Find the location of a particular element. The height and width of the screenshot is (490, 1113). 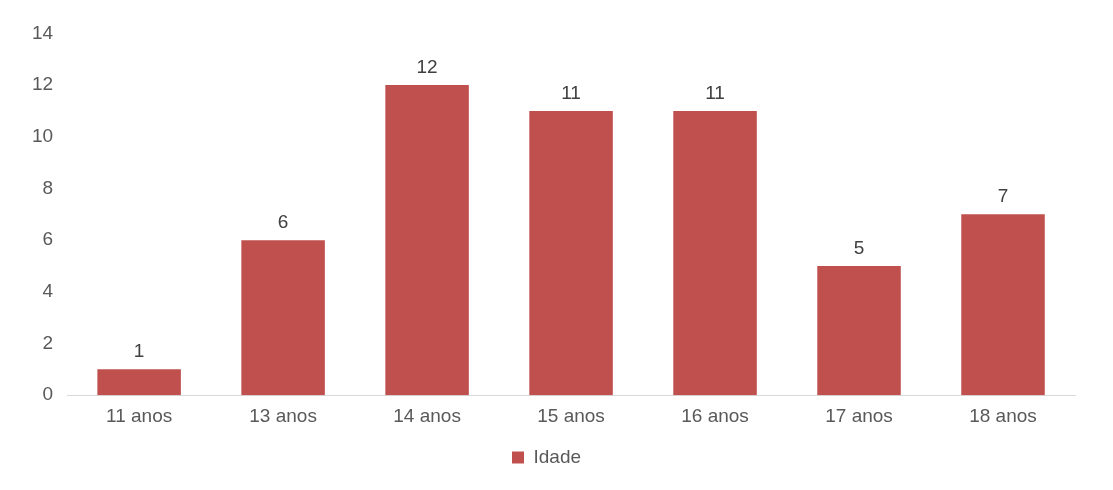

data-label: 12 is located at coordinates (427, 66).